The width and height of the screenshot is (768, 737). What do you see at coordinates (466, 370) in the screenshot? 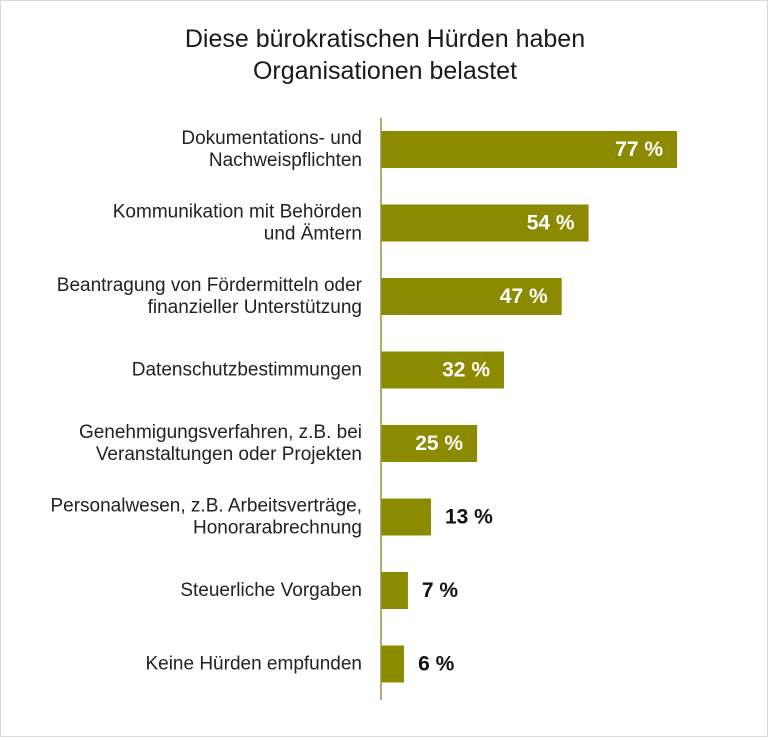
I see `value-label-3: 32 %` at bounding box center [466, 370].